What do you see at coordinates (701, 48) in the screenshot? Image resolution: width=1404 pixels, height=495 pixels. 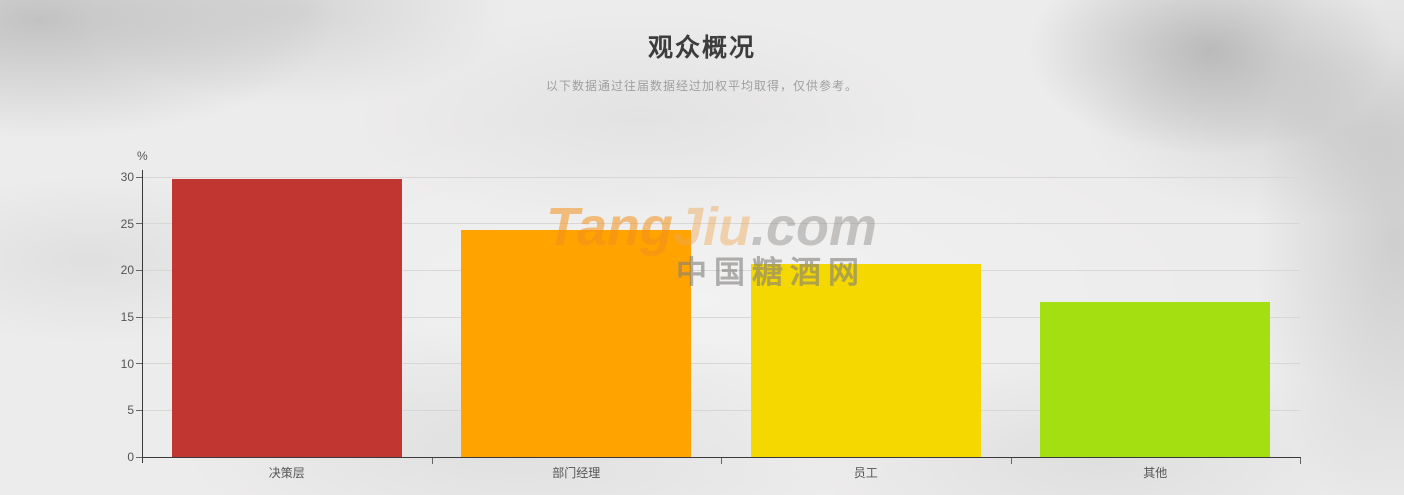 I see `chart-title: 观众概况` at bounding box center [701, 48].